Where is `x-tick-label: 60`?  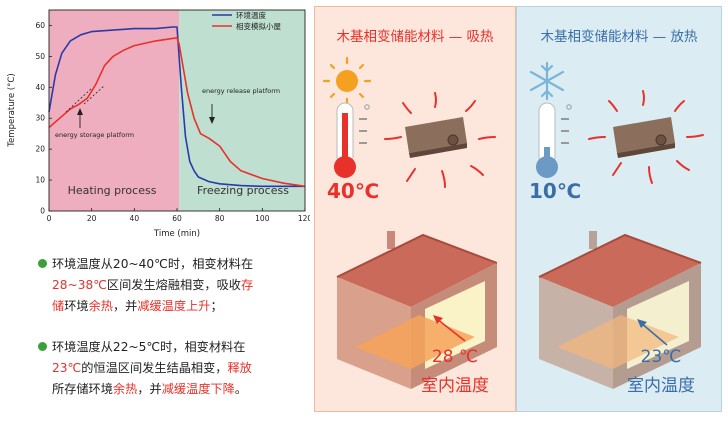
x-tick-label: 60 is located at coordinates (177, 218).